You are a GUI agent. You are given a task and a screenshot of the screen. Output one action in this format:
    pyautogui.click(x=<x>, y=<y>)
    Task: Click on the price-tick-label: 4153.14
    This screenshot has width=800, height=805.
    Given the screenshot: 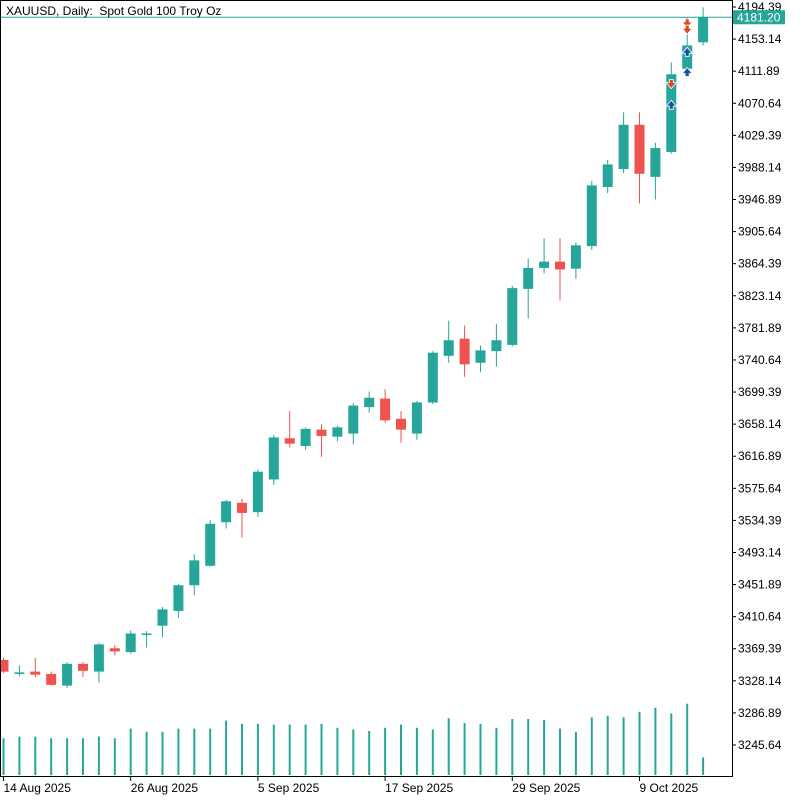 What is the action you would take?
    pyautogui.click(x=760, y=39)
    